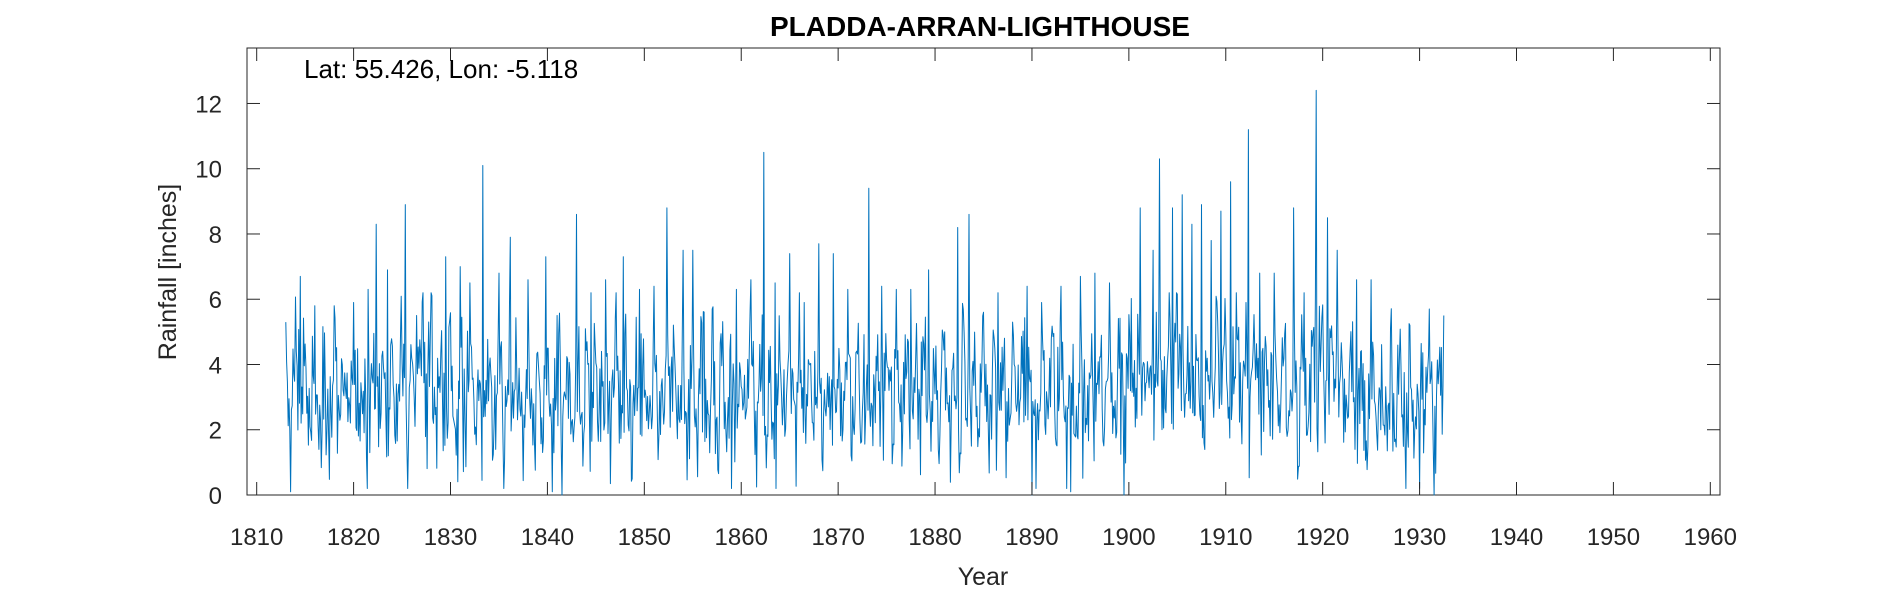  Describe the element at coordinates (934, 537) in the screenshot. I see `x-tick-label: 1880` at that location.